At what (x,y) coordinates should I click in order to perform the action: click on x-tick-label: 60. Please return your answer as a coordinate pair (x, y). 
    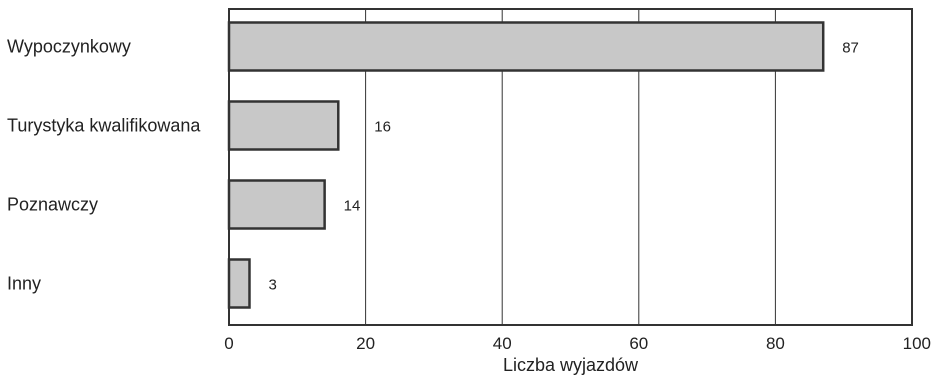
    Looking at the image, I should click on (638, 343).